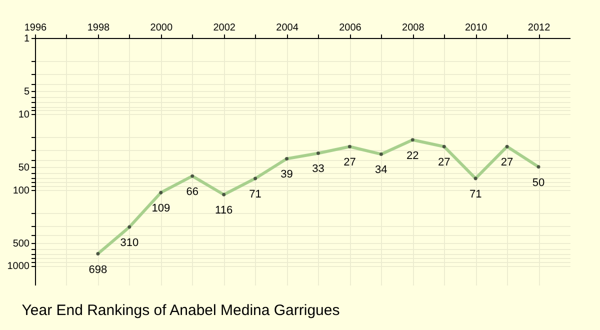 This screenshot has width=600, height=330. What do you see at coordinates (413, 28) in the screenshot?
I see `x-tick-label: 2008` at bounding box center [413, 28].